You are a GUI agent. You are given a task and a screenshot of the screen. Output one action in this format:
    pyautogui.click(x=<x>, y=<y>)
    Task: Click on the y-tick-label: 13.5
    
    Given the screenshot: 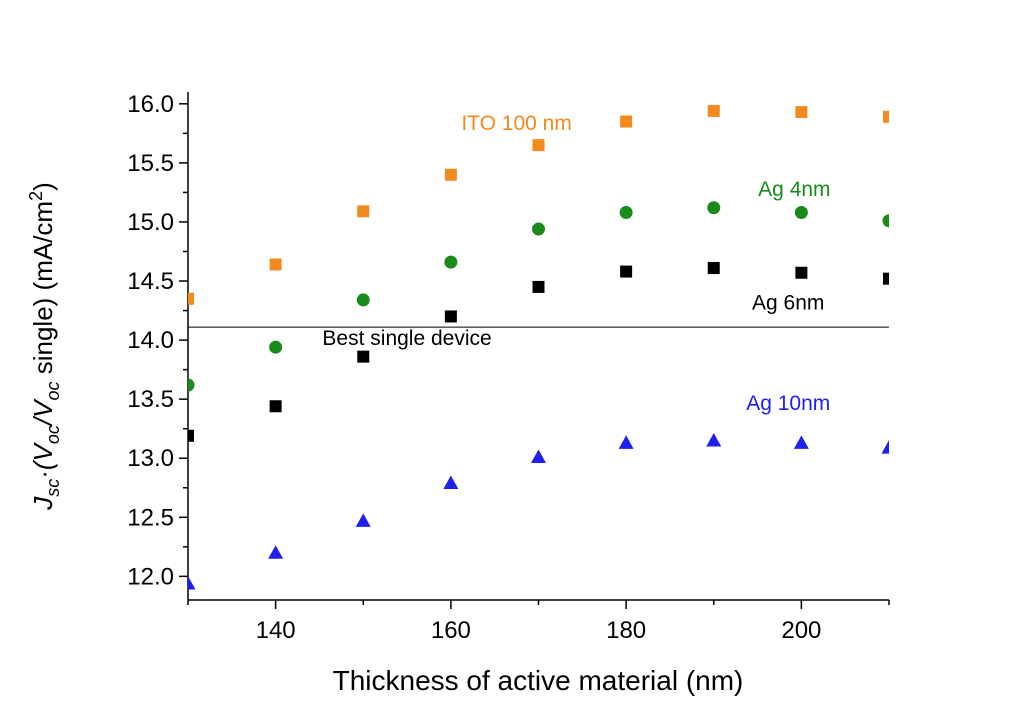 What is the action you would take?
    pyautogui.click(x=150, y=399)
    